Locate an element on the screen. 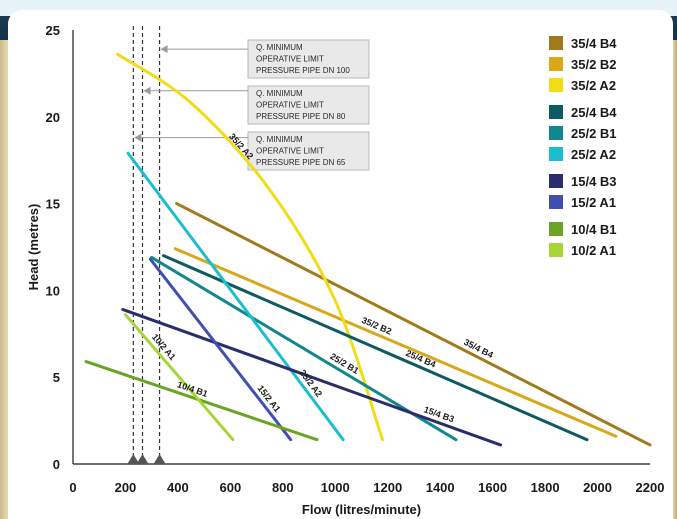 The height and width of the screenshot is (519, 677). legend-label: 25/2 A2 is located at coordinates (593, 154).